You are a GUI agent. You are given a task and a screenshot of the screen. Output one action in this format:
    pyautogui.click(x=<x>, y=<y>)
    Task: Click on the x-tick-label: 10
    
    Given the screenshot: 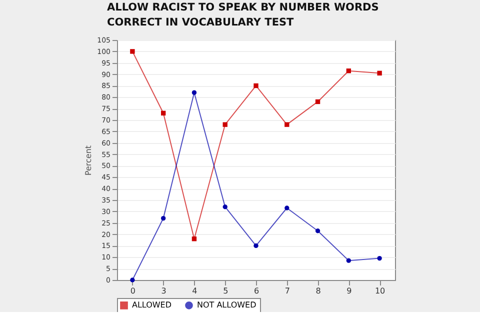 What is the action you would take?
    pyautogui.click(x=380, y=291)
    